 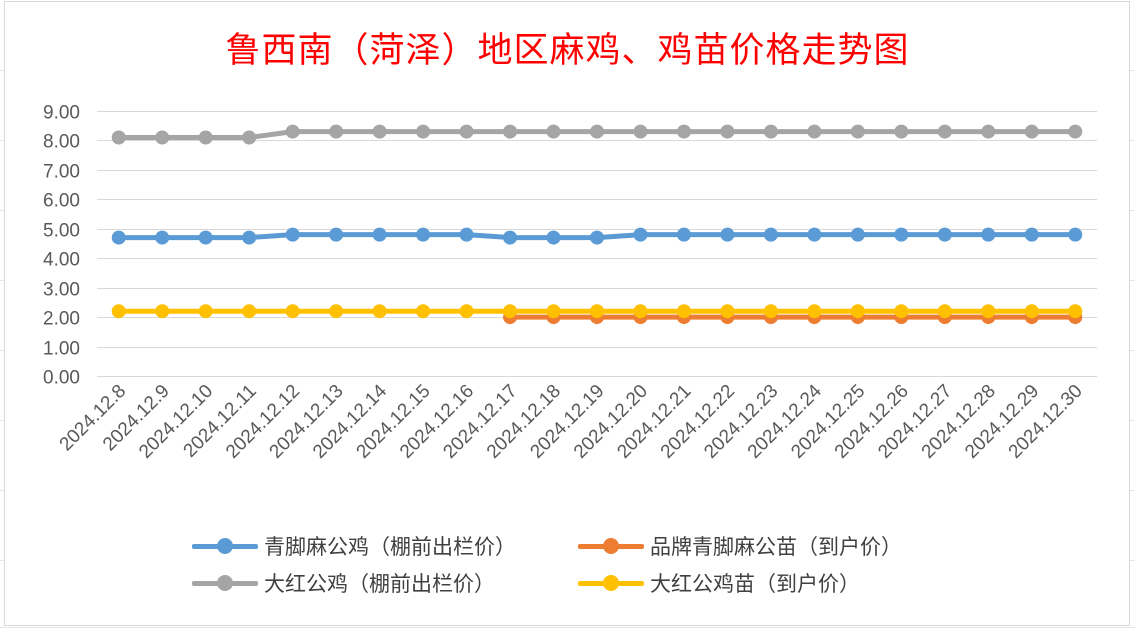 I want to click on y-axis-tick-labels: 0.00 1.00 2.00 3.00 4.00 5.00 6.00 7.00 8.00 9.00, so click(x=61, y=246).